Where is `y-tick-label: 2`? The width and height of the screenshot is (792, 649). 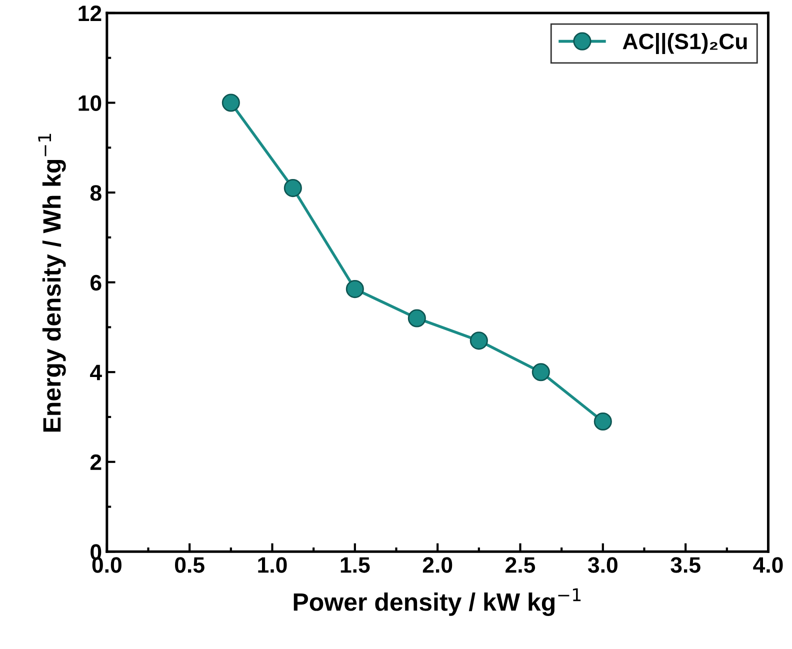
y-tick-label: 2 is located at coordinates (96, 462).